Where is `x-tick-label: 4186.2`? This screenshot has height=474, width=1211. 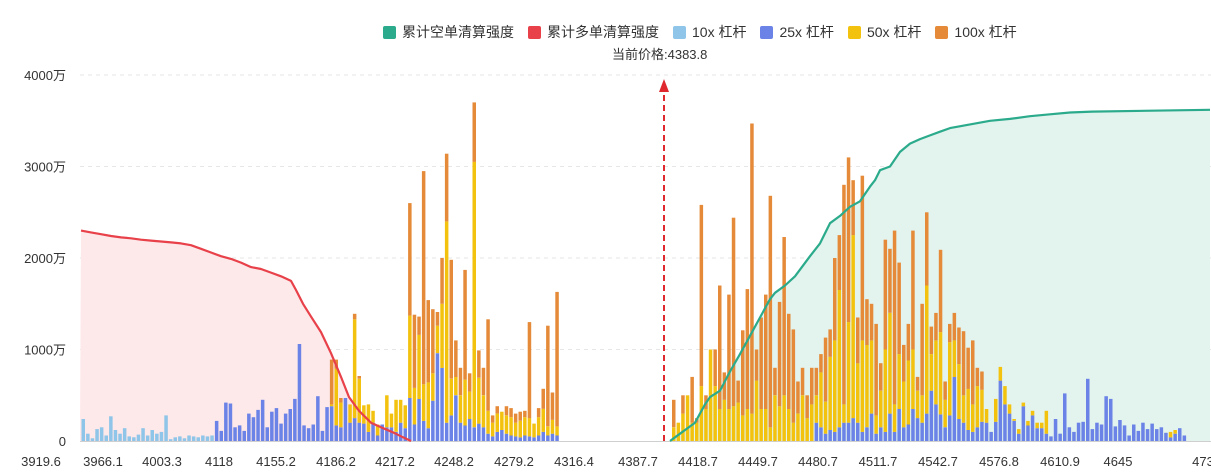 x-tick-label: 4186.2 is located at coordinates (336, 461).